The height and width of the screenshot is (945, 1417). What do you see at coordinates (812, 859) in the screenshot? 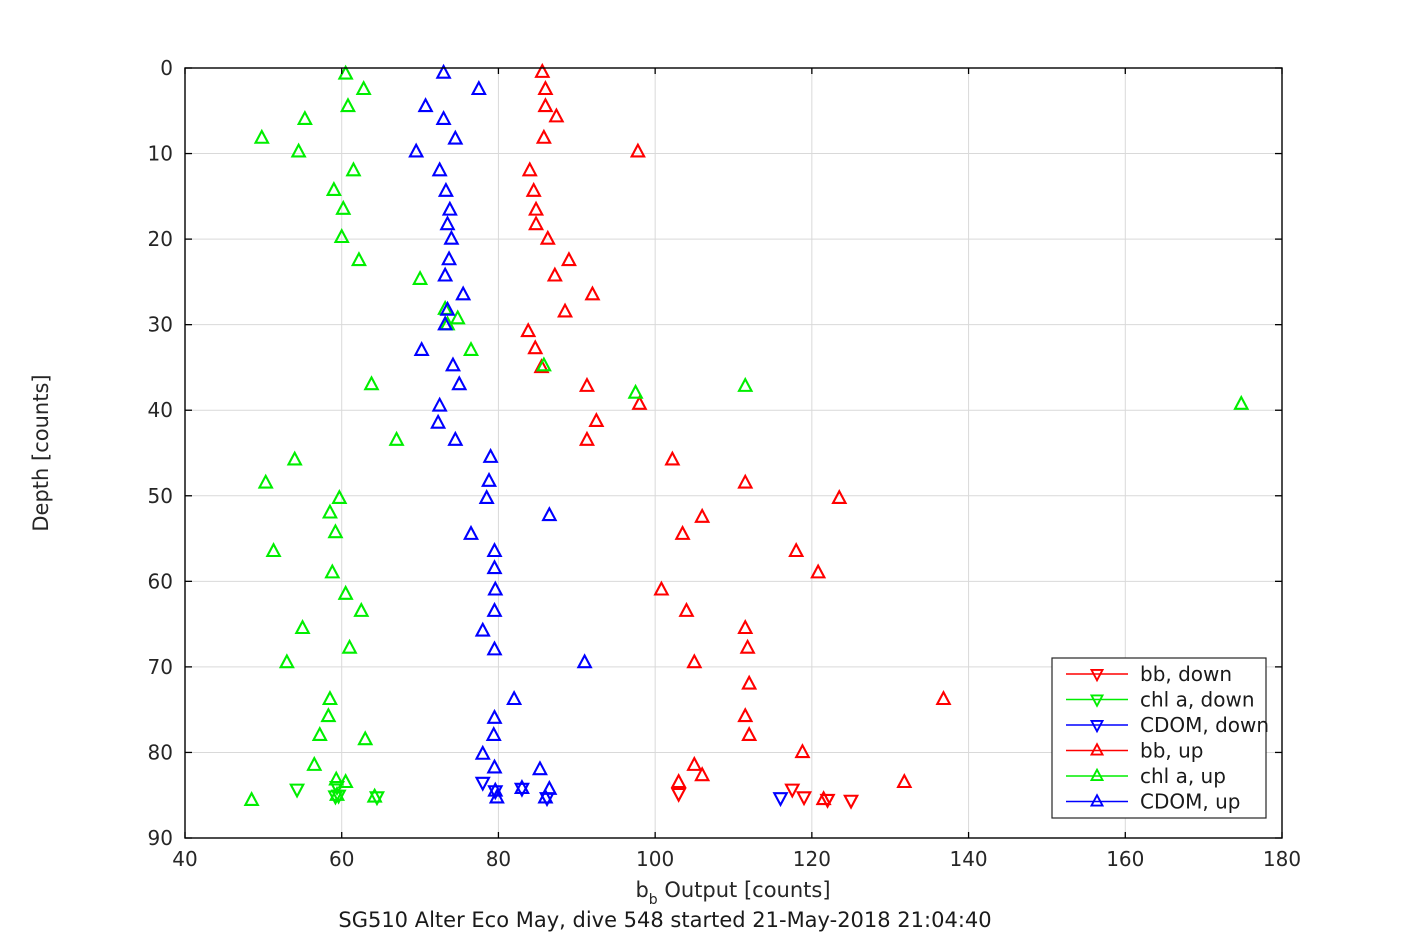
I see `x-tick-label: 120` at bounding box center [812, 859].